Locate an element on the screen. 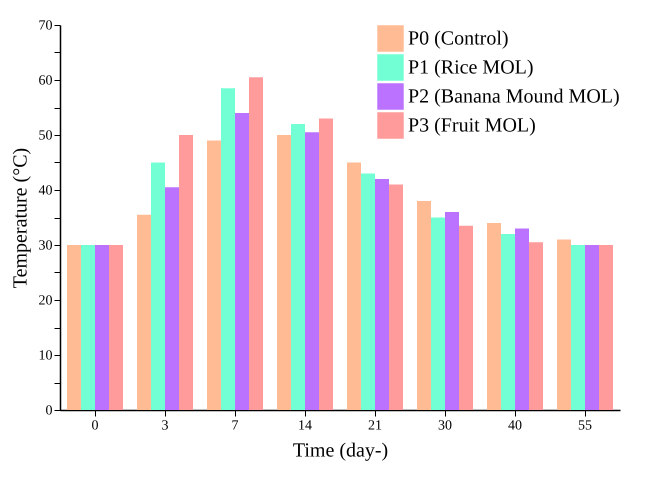 The image size is (654, 493). y-tick-label: 40 is located at coordinates (45, 191).